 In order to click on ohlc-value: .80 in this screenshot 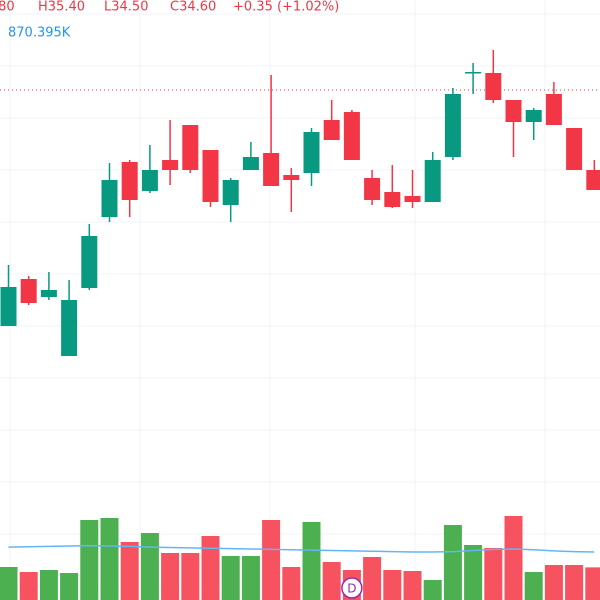, I will do `click(7, 7)`.